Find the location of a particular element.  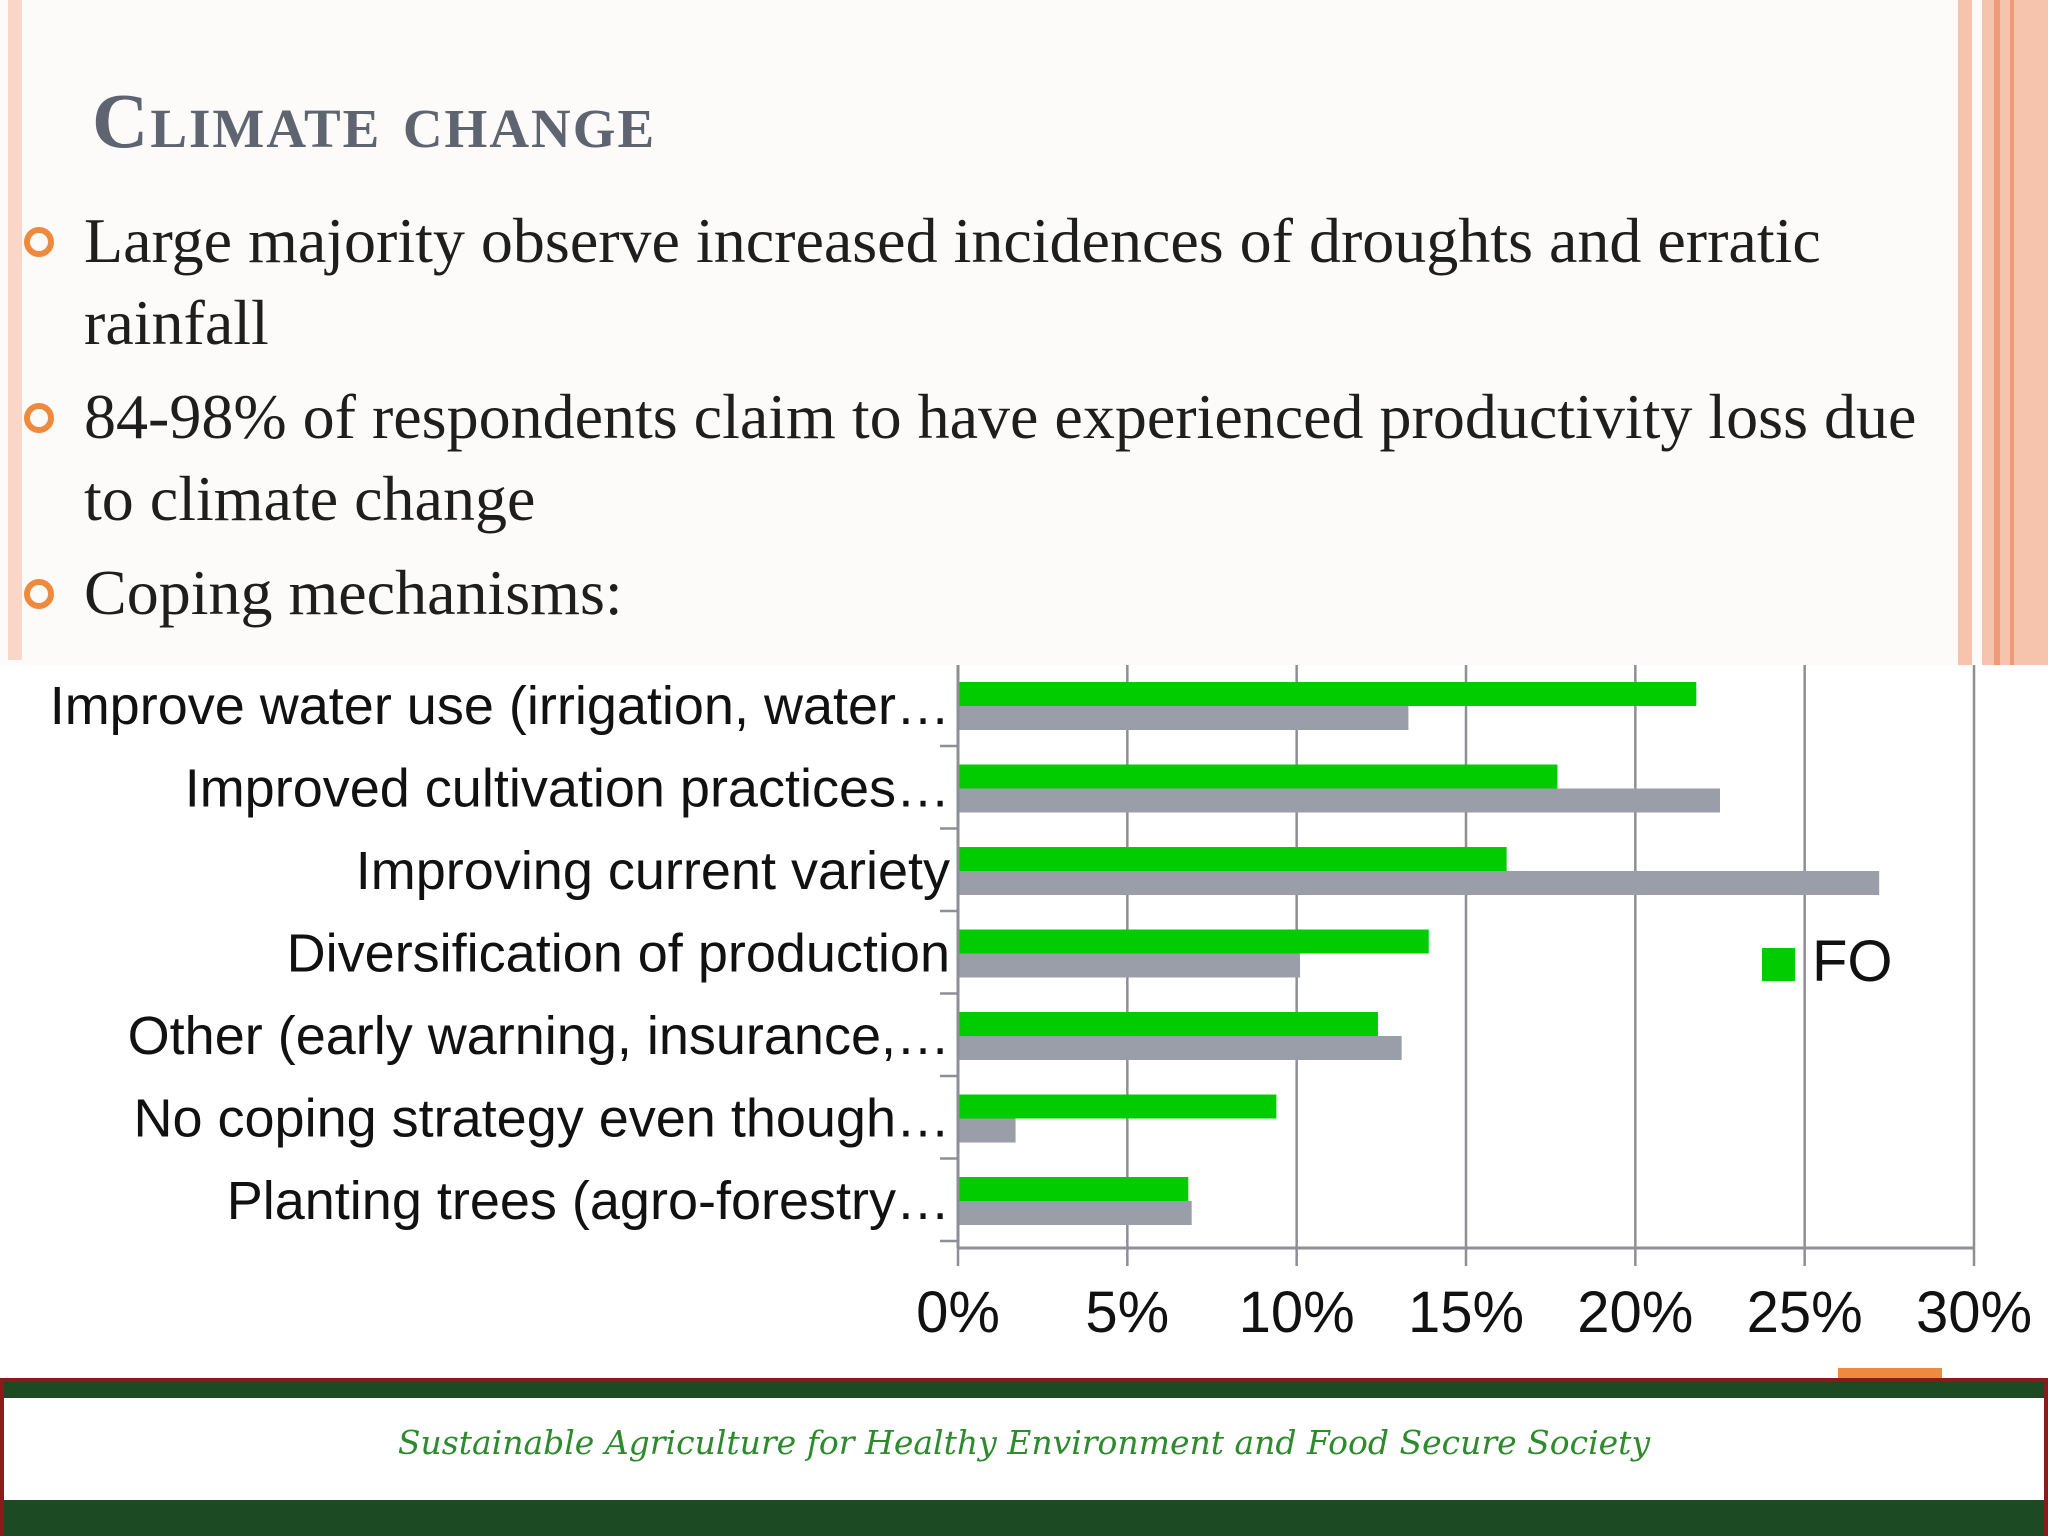

legend-swatch-fo is located at coordinates (1778, 964).